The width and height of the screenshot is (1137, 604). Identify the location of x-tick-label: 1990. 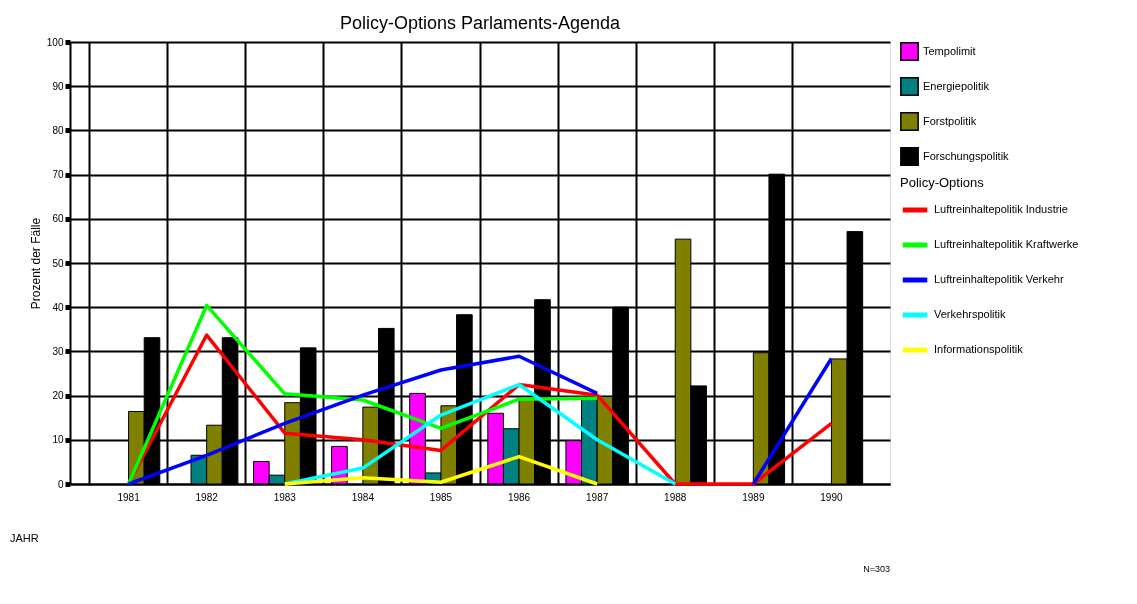
(831, 497).